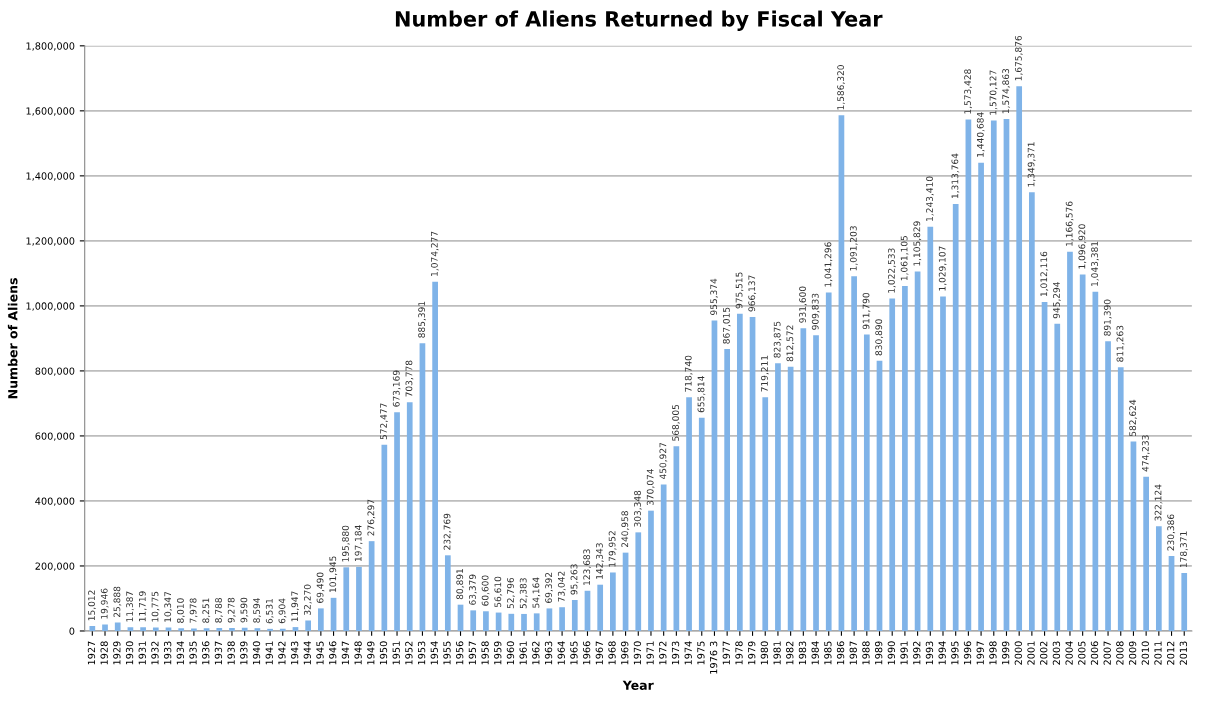 This screenshot has width=1210, height=705. I want to click on x-tick-label: 1989, so click(878, 653).